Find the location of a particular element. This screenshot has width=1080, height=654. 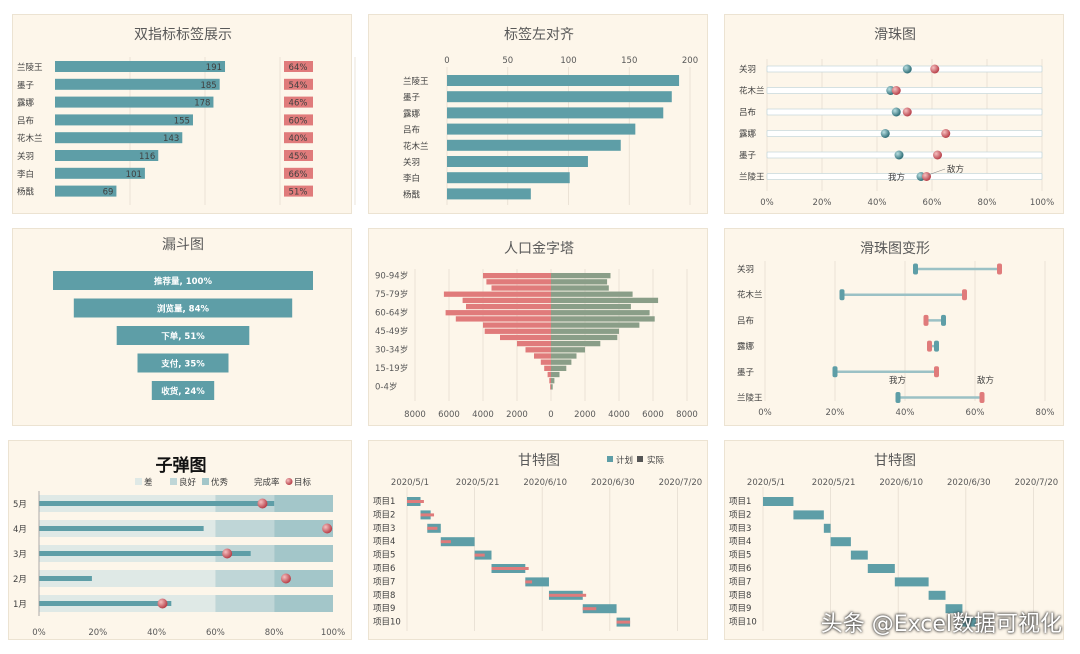

funnel-label: 收货, 24% is located at coordinates (183, 391).